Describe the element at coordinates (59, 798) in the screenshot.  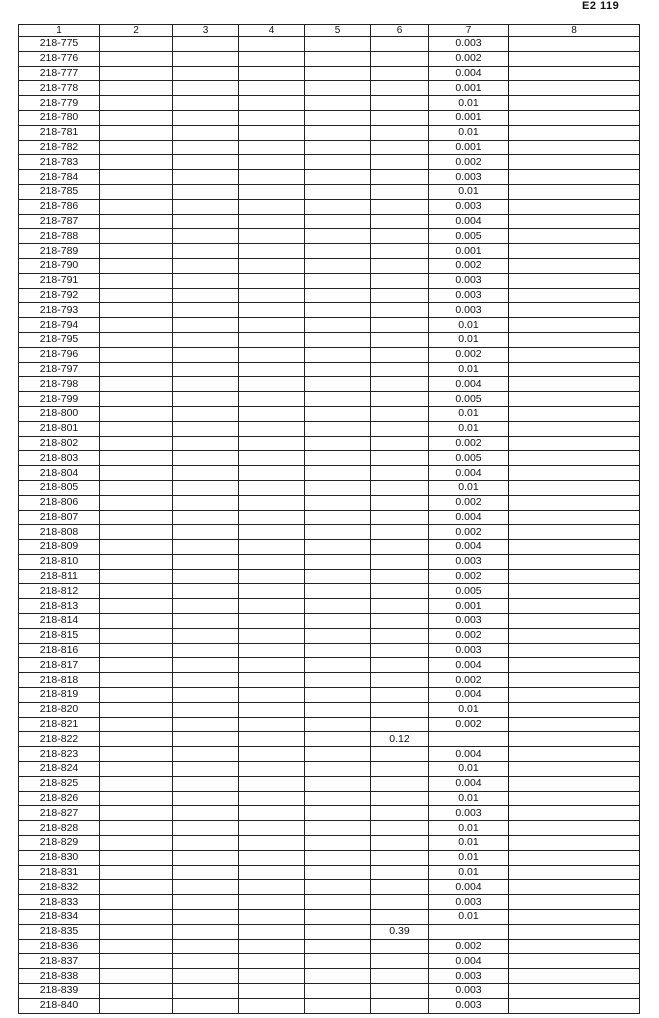
I see `row-id-cell: 218-826` at that location.